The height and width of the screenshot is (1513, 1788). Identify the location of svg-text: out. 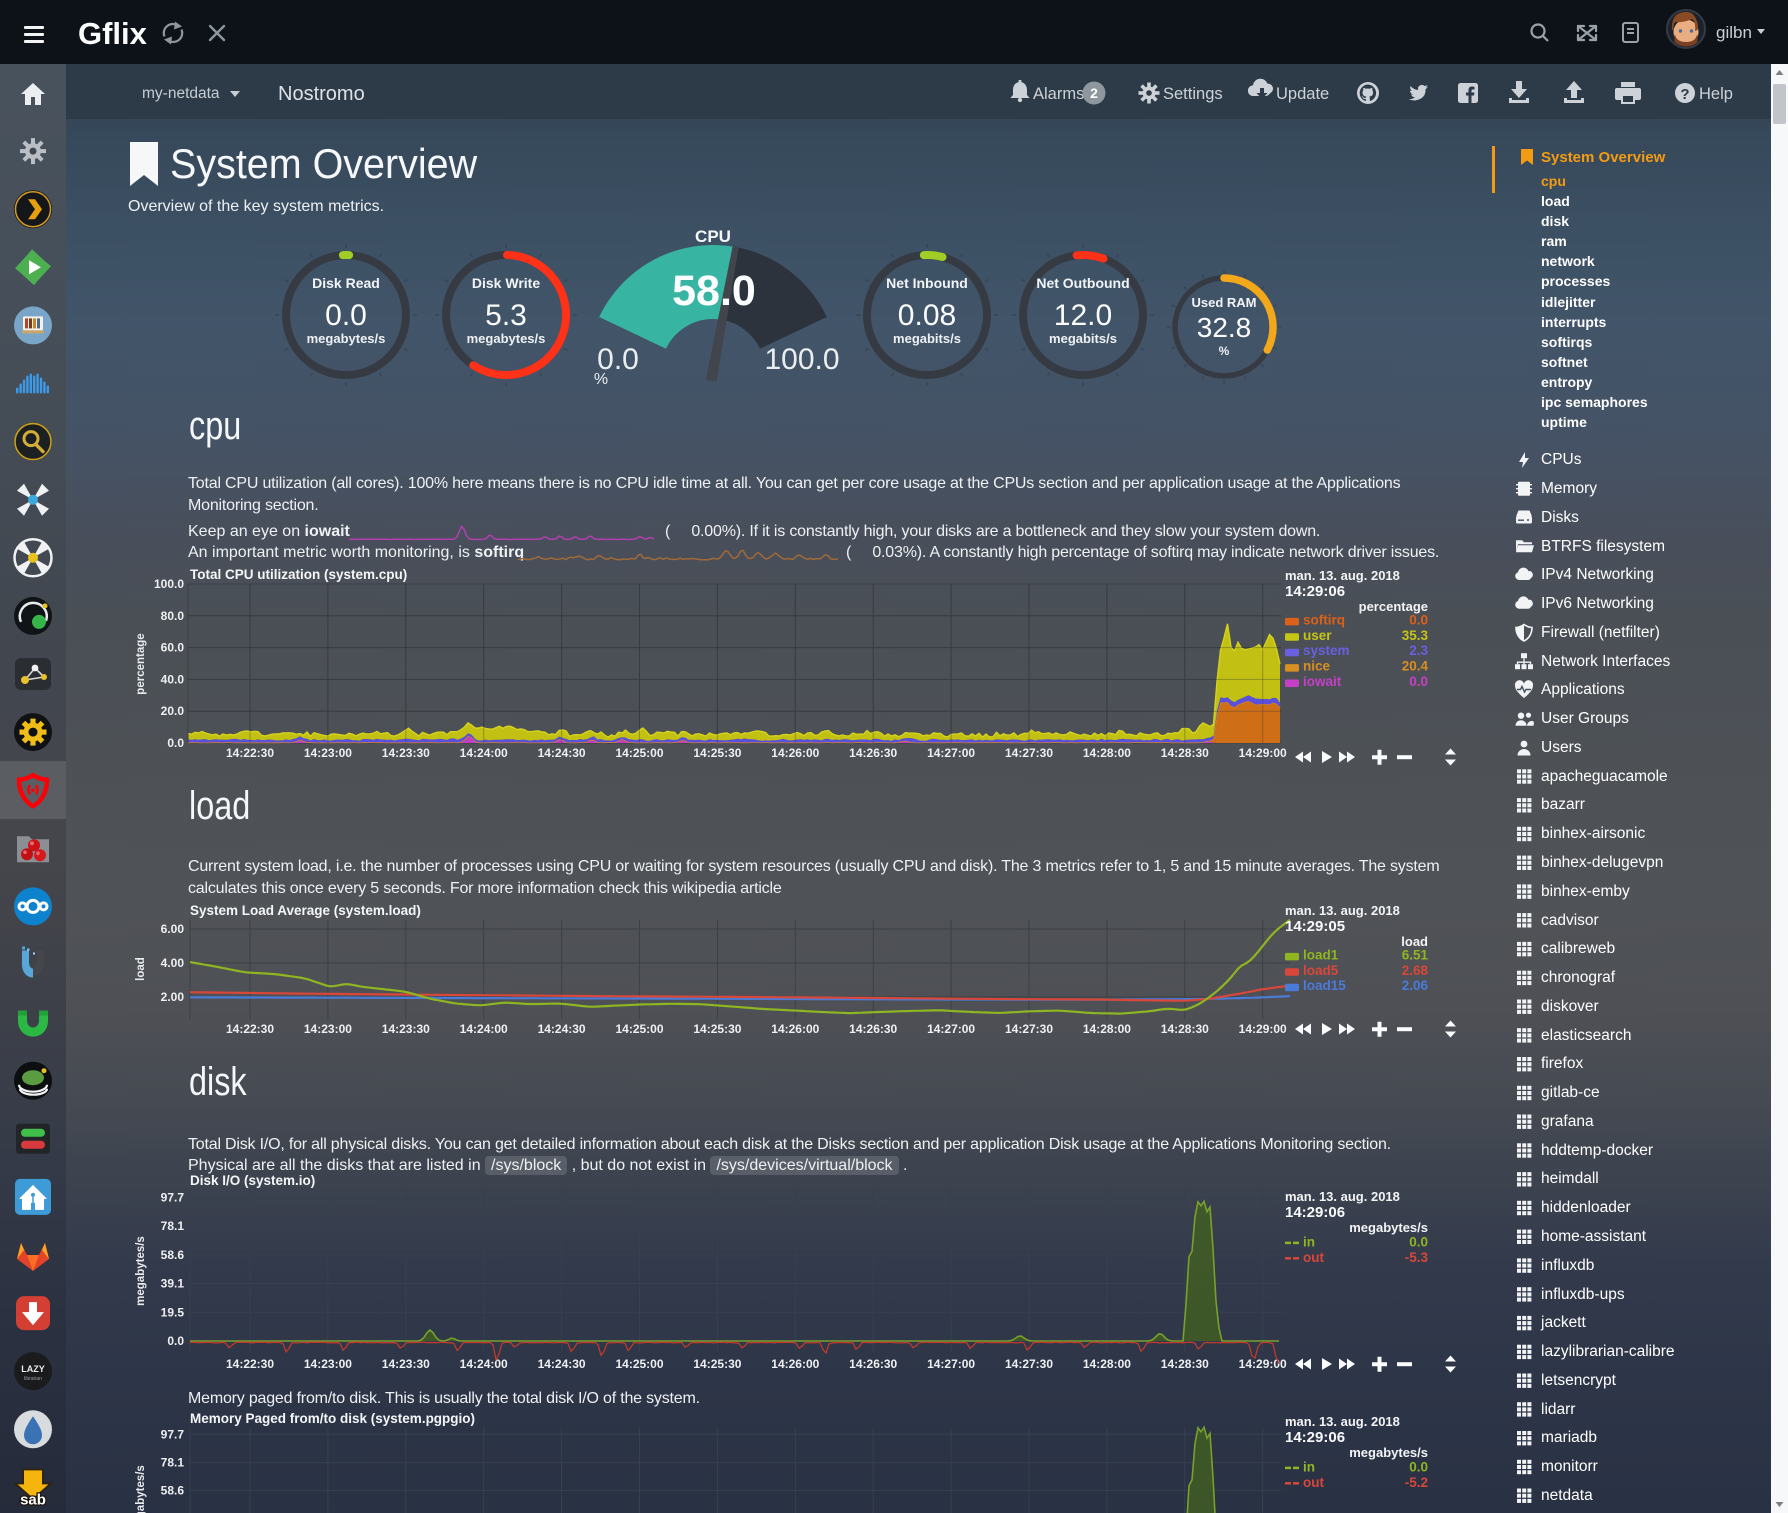
(1313, 1257).